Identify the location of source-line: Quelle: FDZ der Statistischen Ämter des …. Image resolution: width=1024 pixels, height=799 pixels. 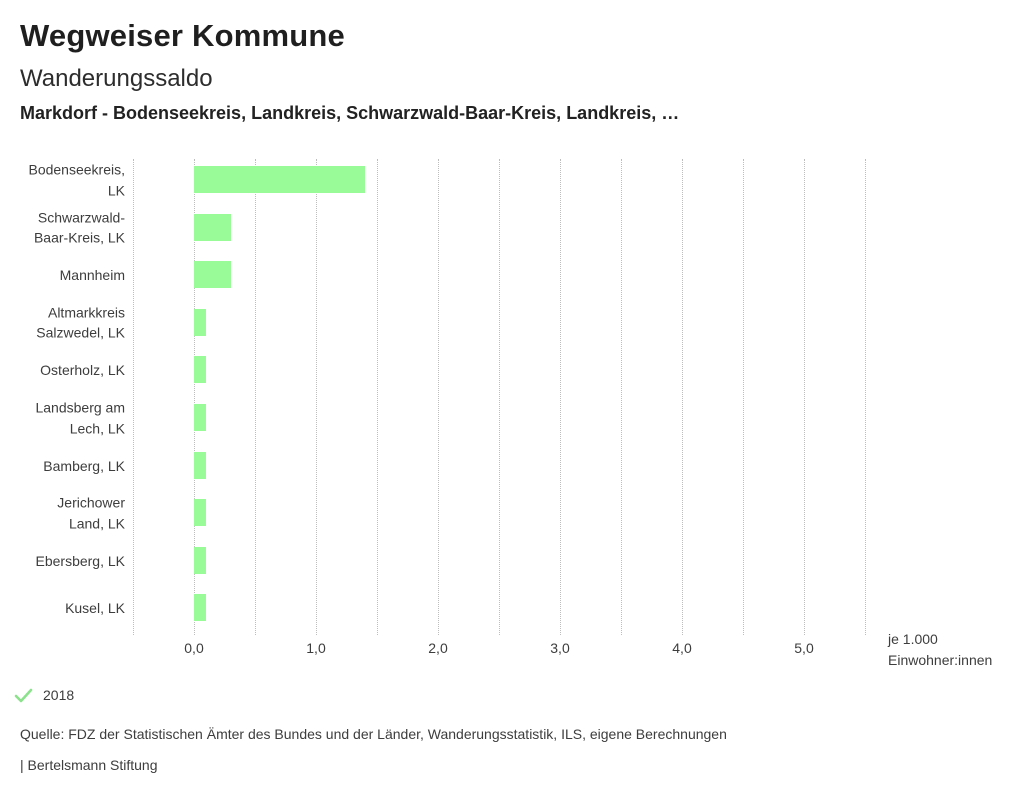
(373, 734).